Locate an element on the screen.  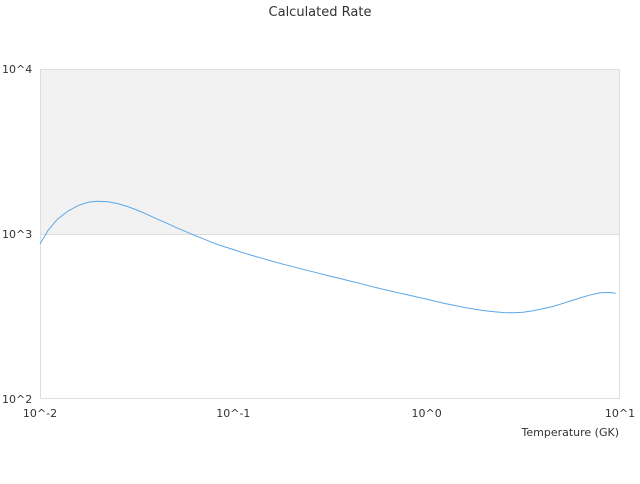
x-tick-label: 10^-1 is located at coordinates (233, 413).